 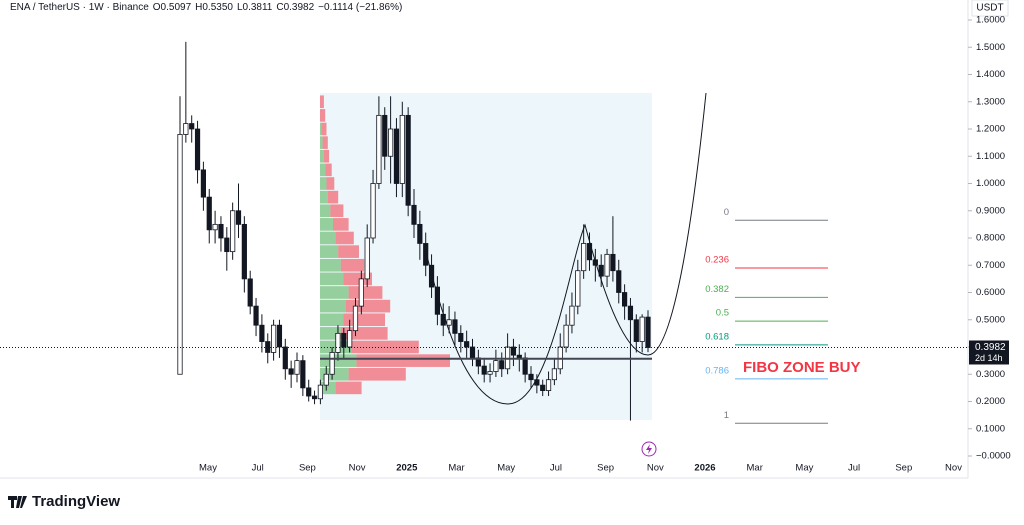 I want to click on fib-label: 1, so click(x=726, y=415).